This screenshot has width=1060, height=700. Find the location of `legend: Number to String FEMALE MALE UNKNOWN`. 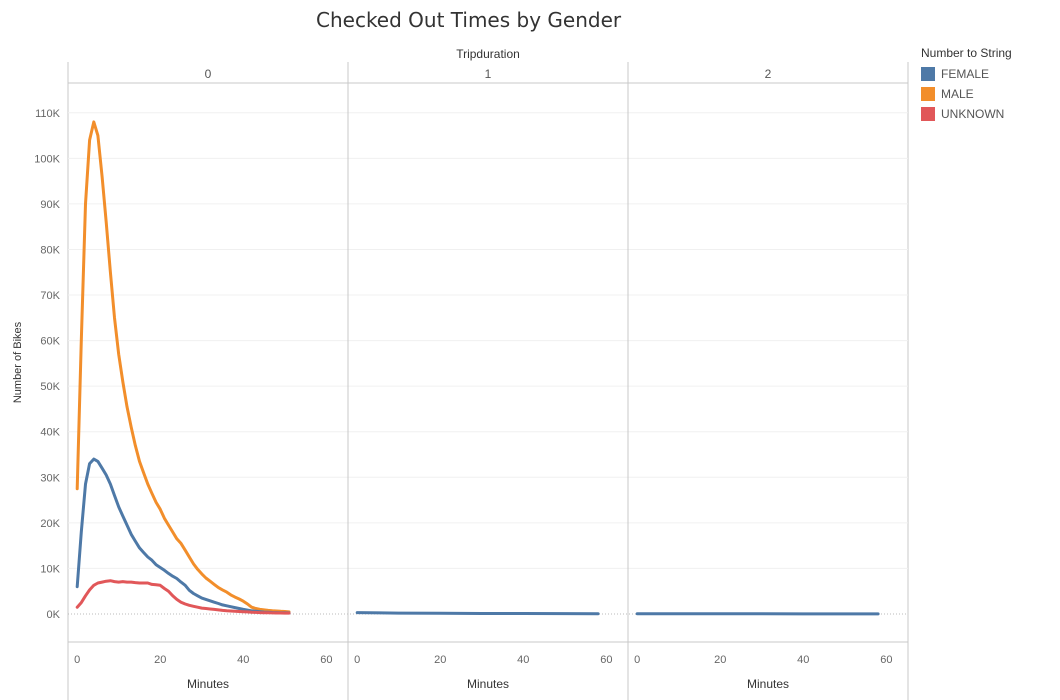

legend: Number to String FEMALE MALE UNKNOWN is located at coordinates (988, 85).